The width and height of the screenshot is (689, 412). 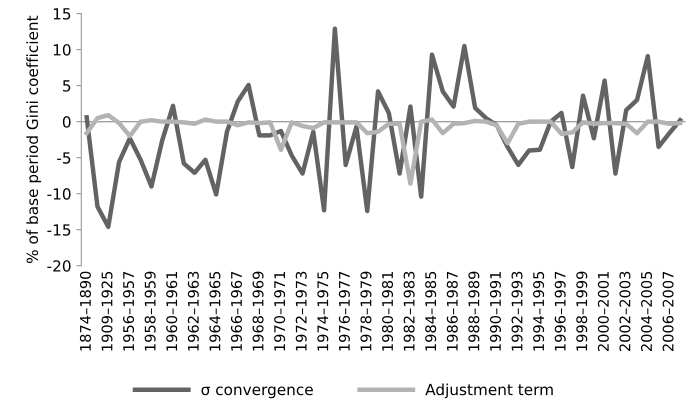 I want to click on x-tick-label: 1966–1967, so click(x=236, y=311).